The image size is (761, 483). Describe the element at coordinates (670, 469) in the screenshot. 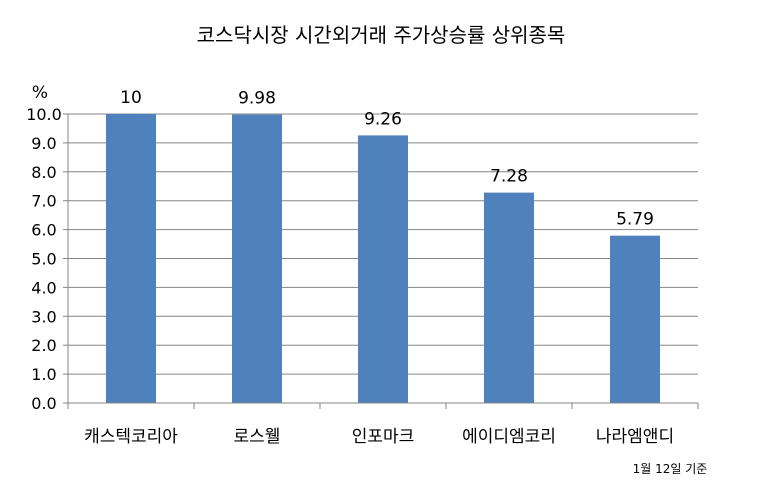

I see `date-note: 1월 12일 기준` at that location.